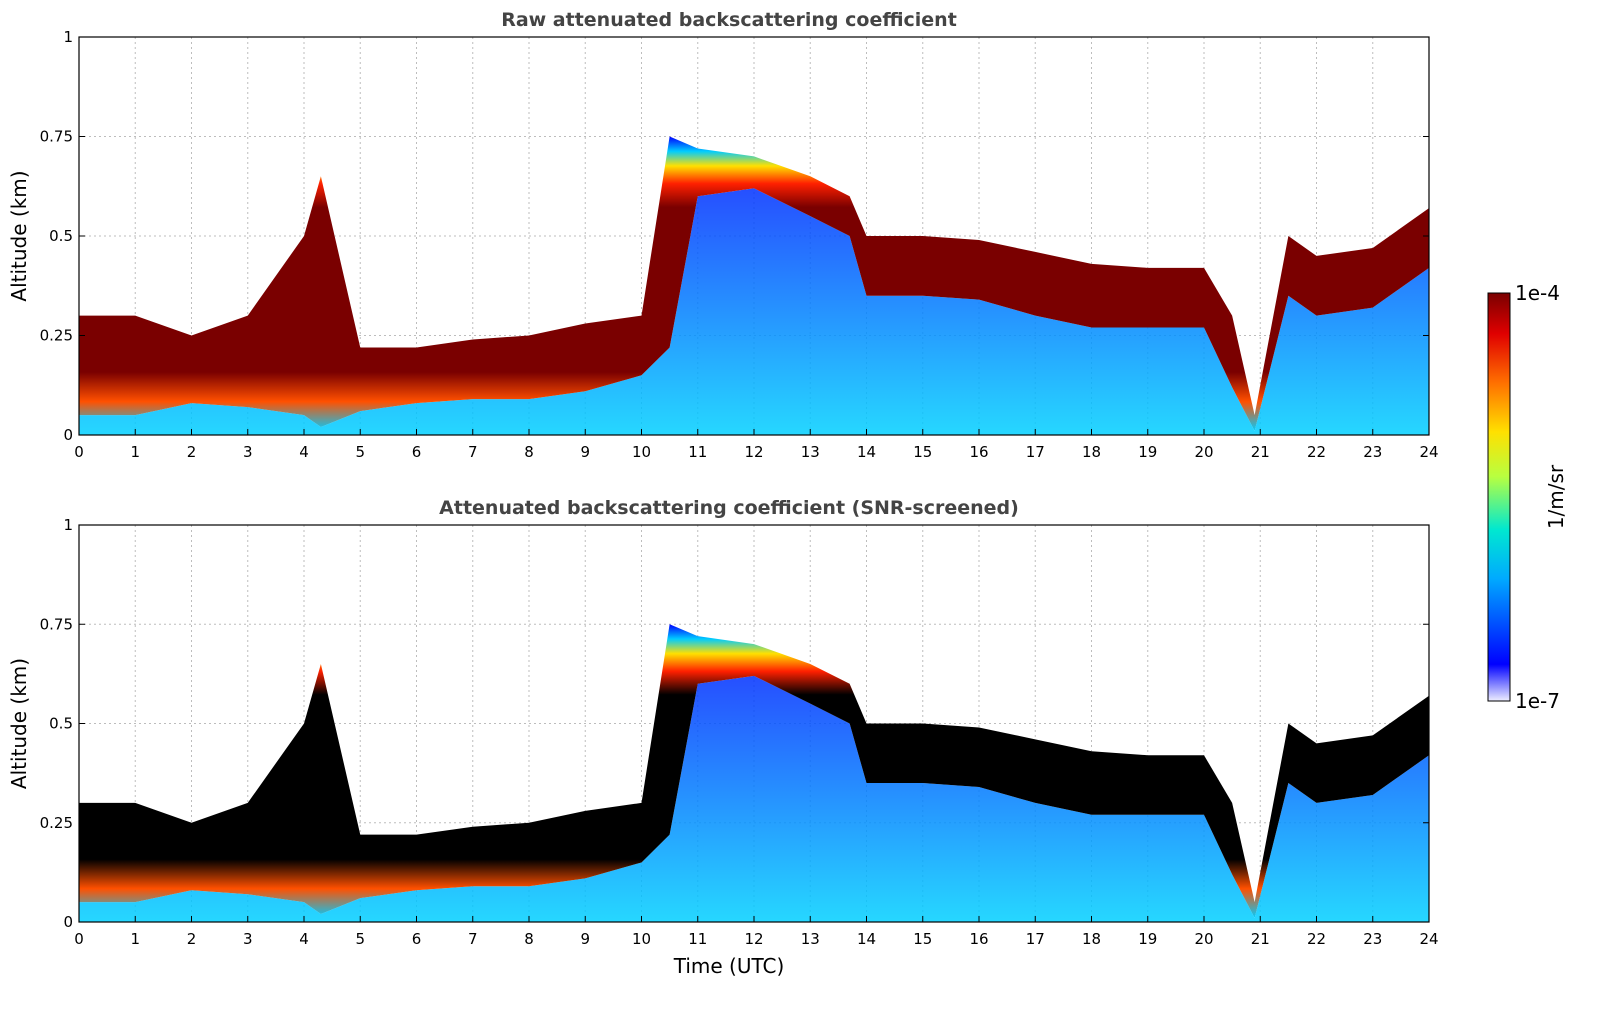 The height and width of the screenshot is (1020, 1621). What do you see at coordinates (1556, 496) in the screenshot?
I see `colorbar-unit-label: 1/m/sr` at bounding box center [1556, 496].